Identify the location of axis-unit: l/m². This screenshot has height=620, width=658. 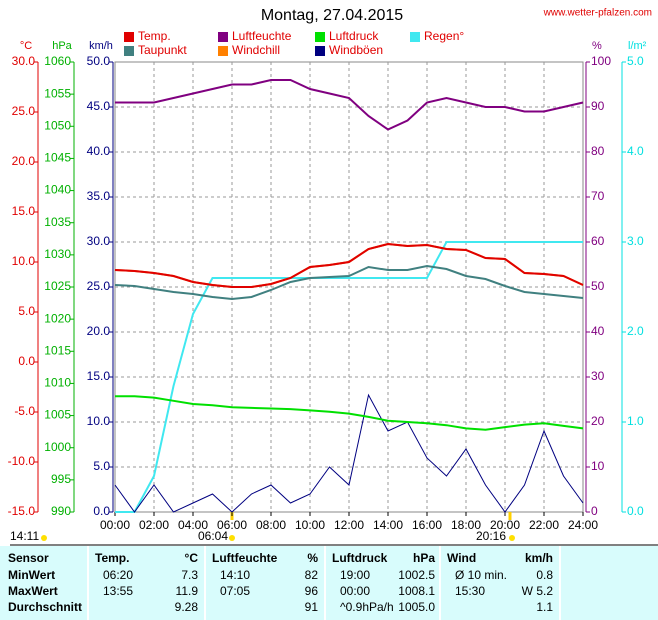
(637, 46).